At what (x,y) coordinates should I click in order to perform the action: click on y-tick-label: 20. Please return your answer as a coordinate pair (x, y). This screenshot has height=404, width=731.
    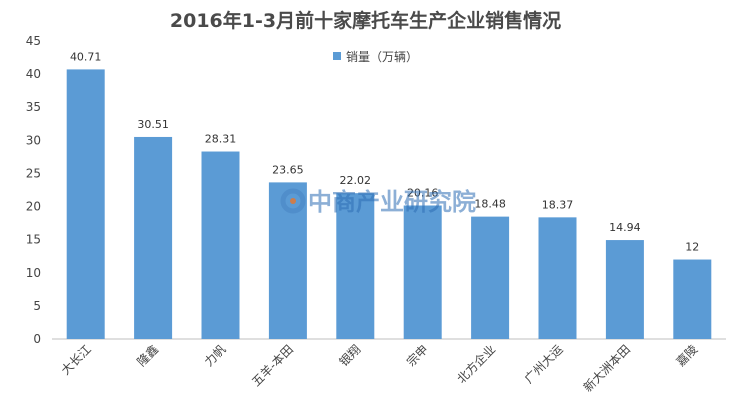
    Looking at the image, I should click on (33, 207).